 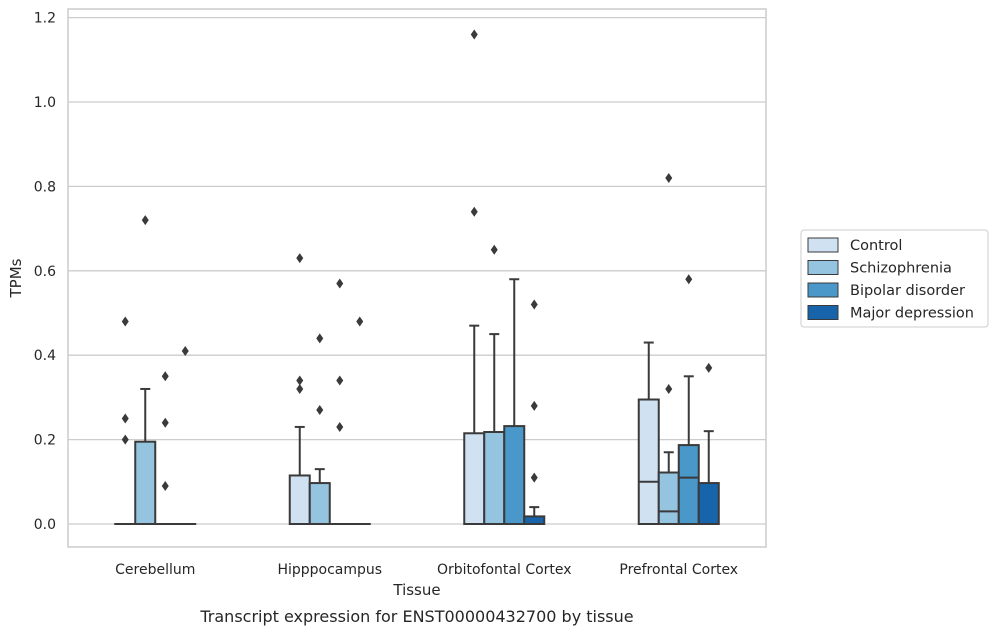 What do you see at coordinates (45, 19) in the screenshot?
I see `y-tick-label: 1.2` at bounding box center [45, 19].